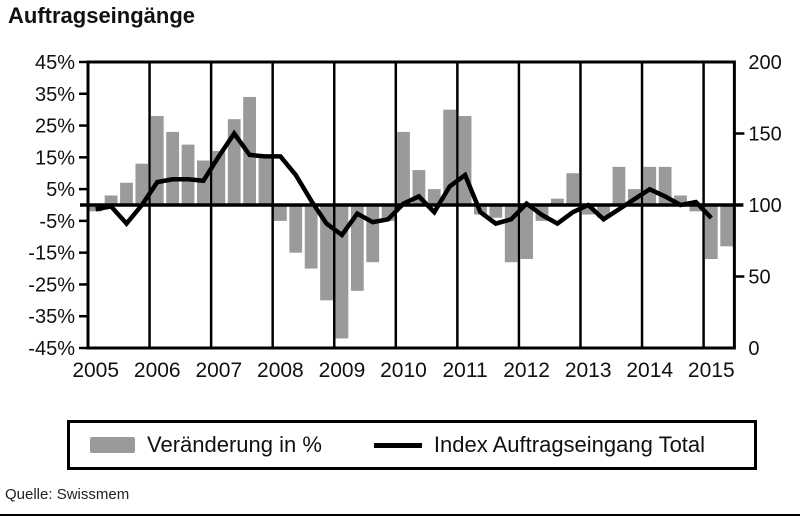  Describe the element at coordinates (55, 63) in the screenshot. I see `left-tick-label: 45%` at that location.